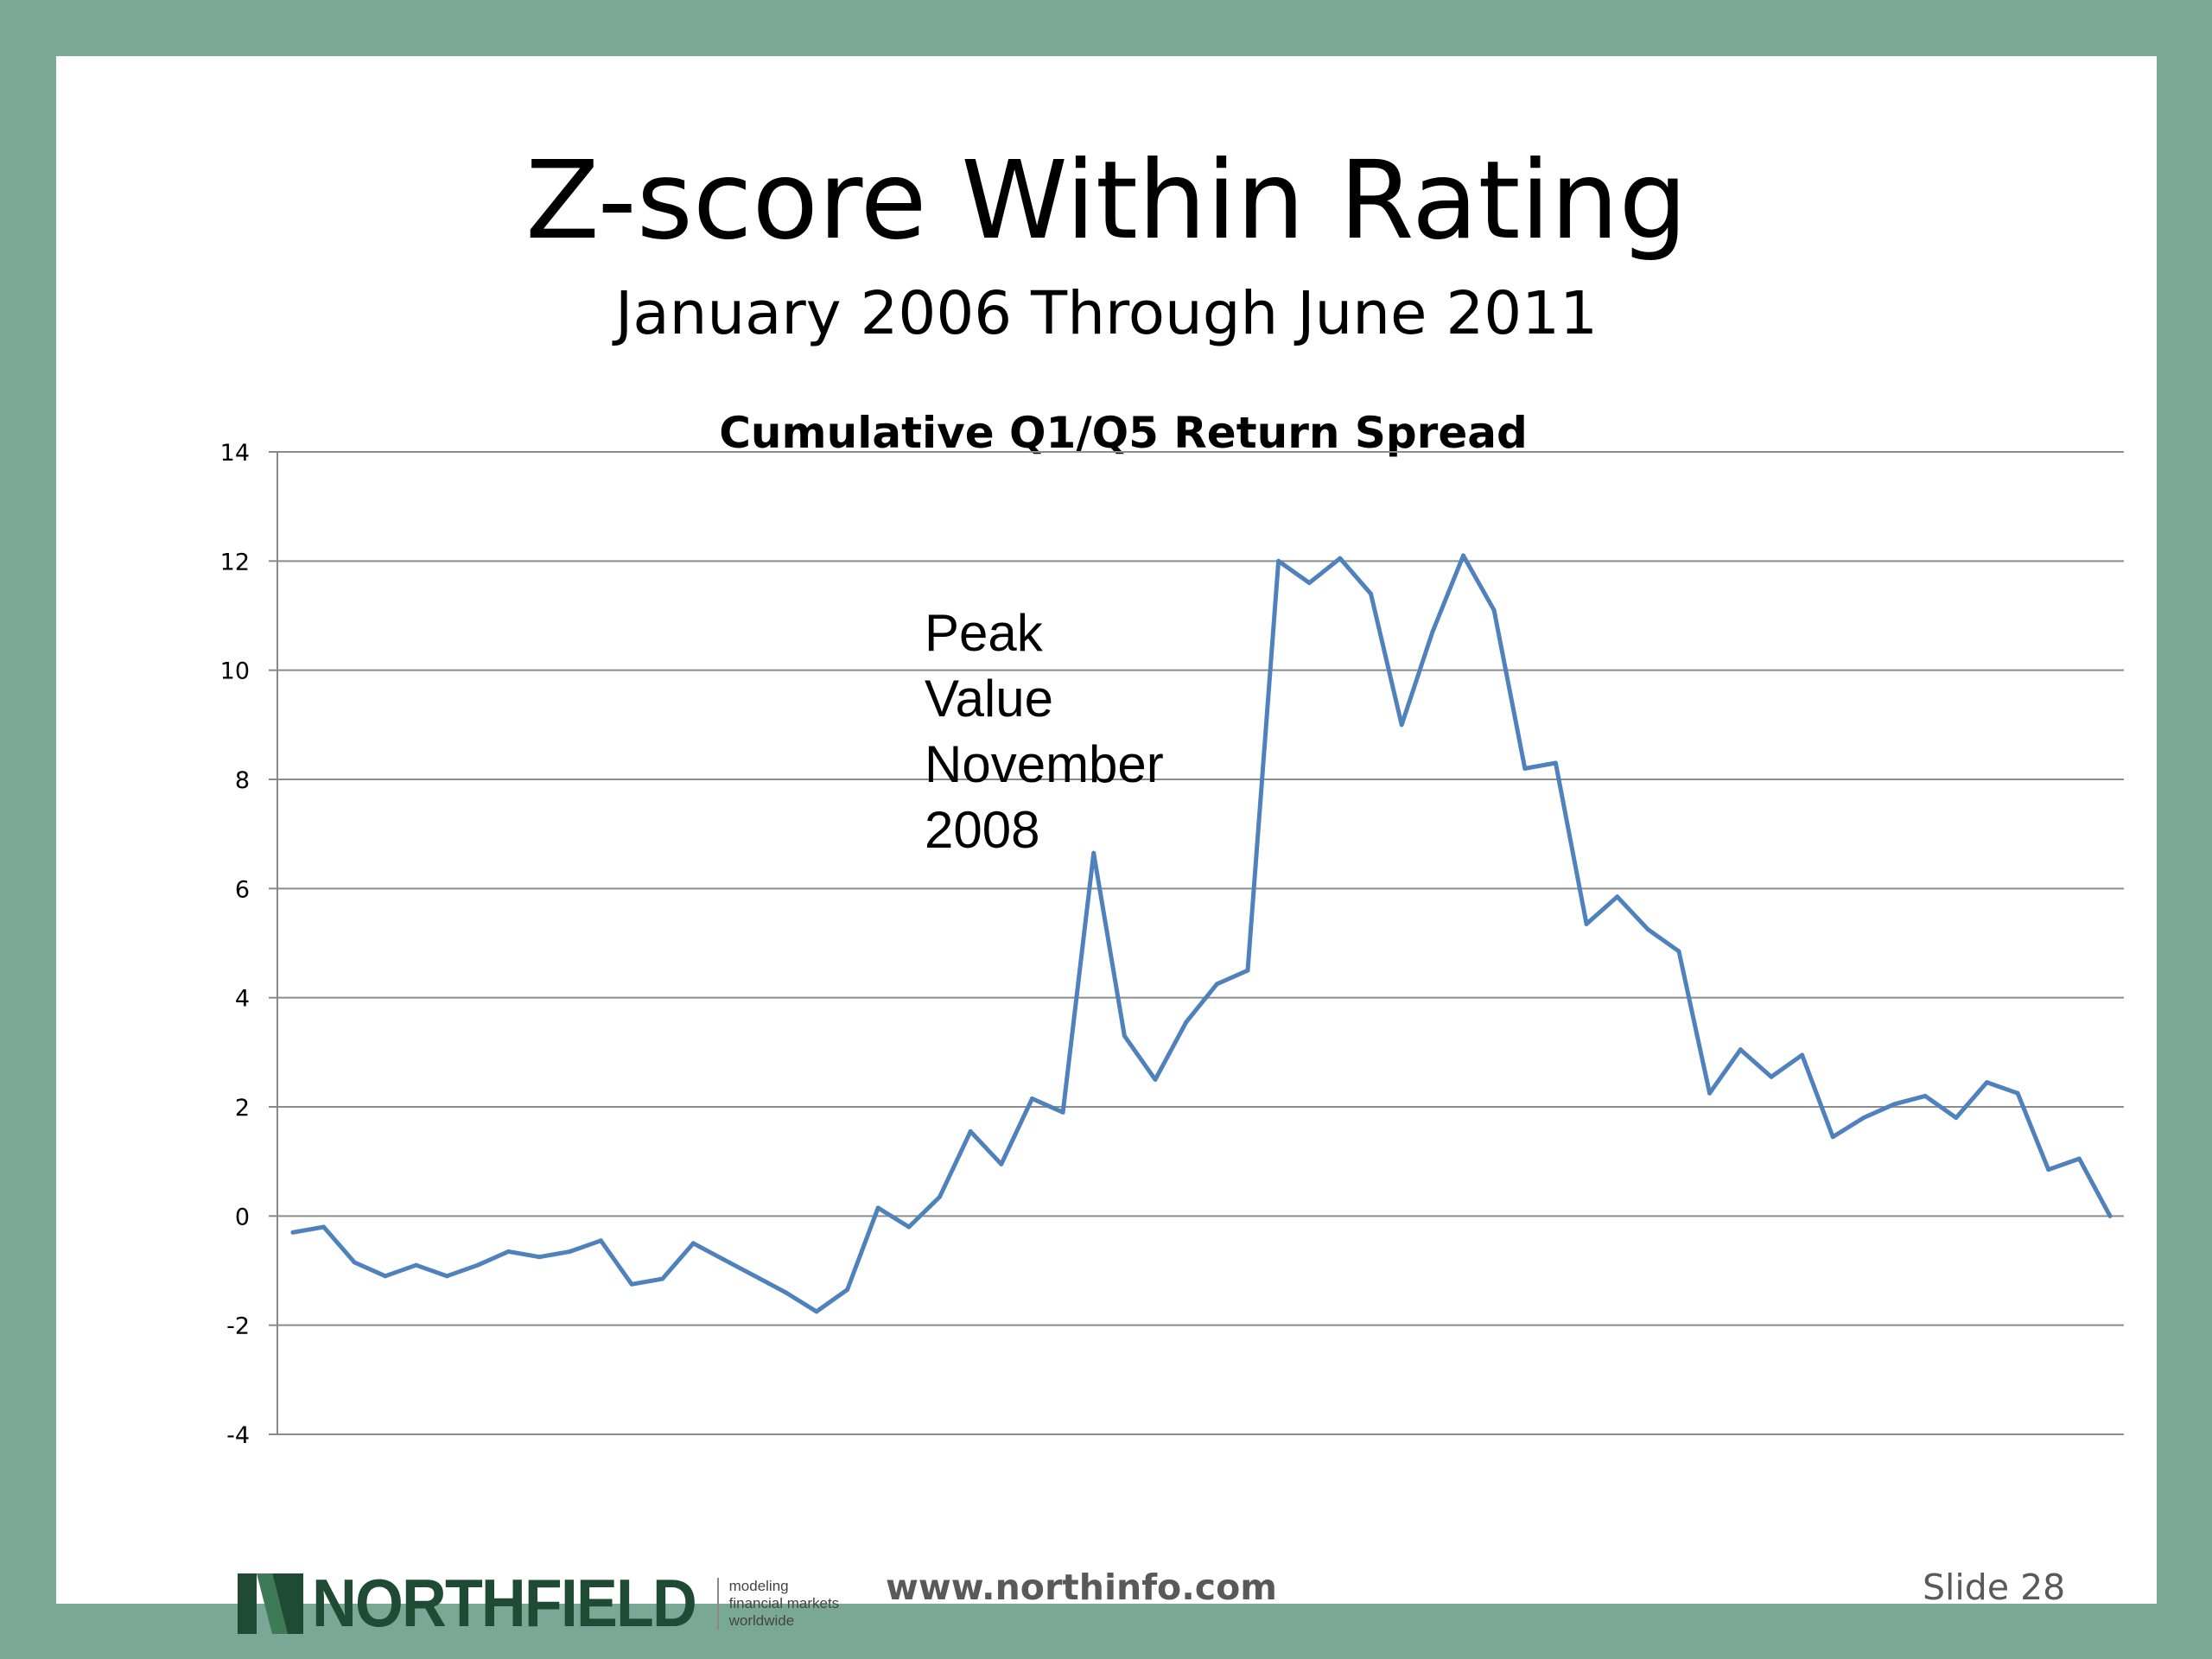  Describe the element at coordinates (242, 889) in the screenshot. I see `y-tick-label: 6` at that location.